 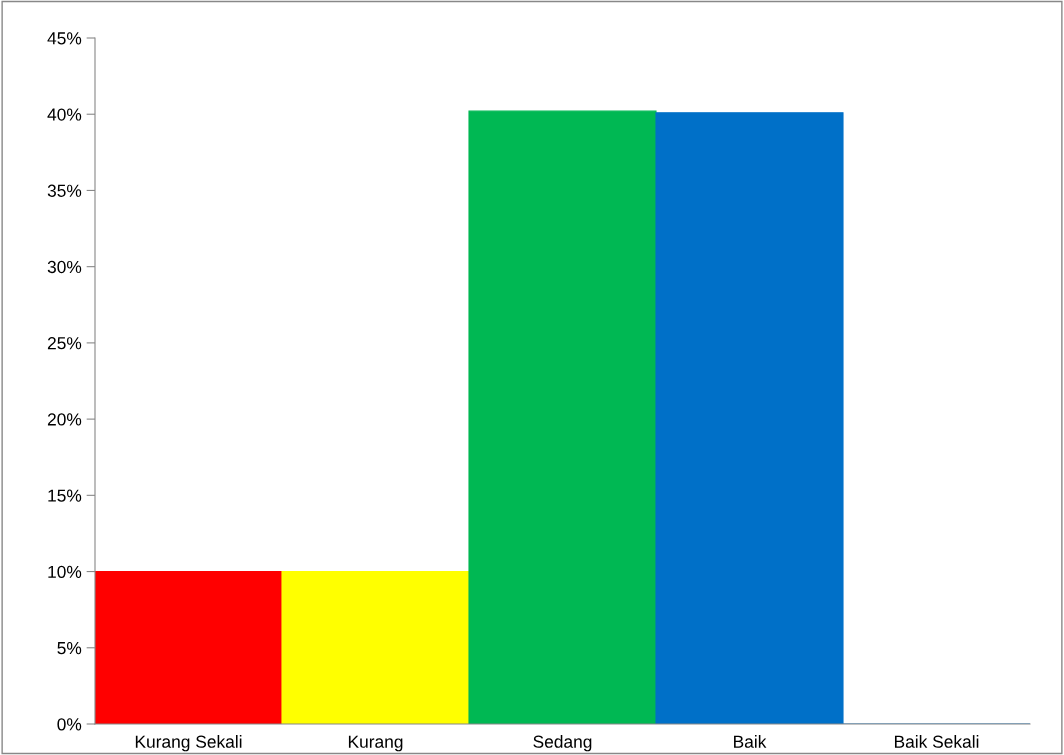 I want to click on y-tick-label: 30%, so click(x=64, y=267).